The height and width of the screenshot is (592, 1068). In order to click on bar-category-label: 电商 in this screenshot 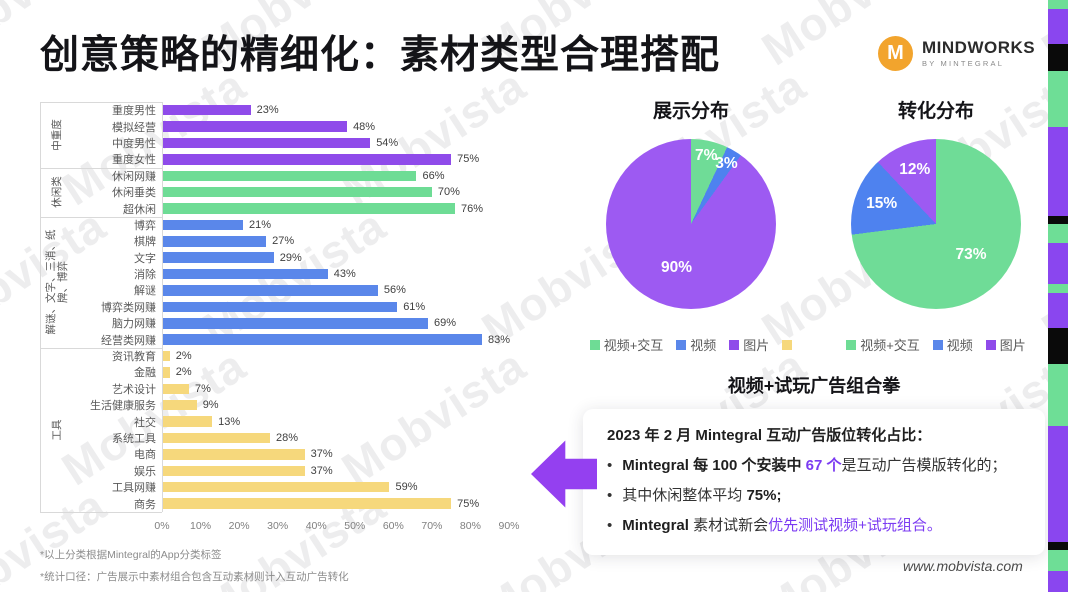, I will do `click(145, 455)`.